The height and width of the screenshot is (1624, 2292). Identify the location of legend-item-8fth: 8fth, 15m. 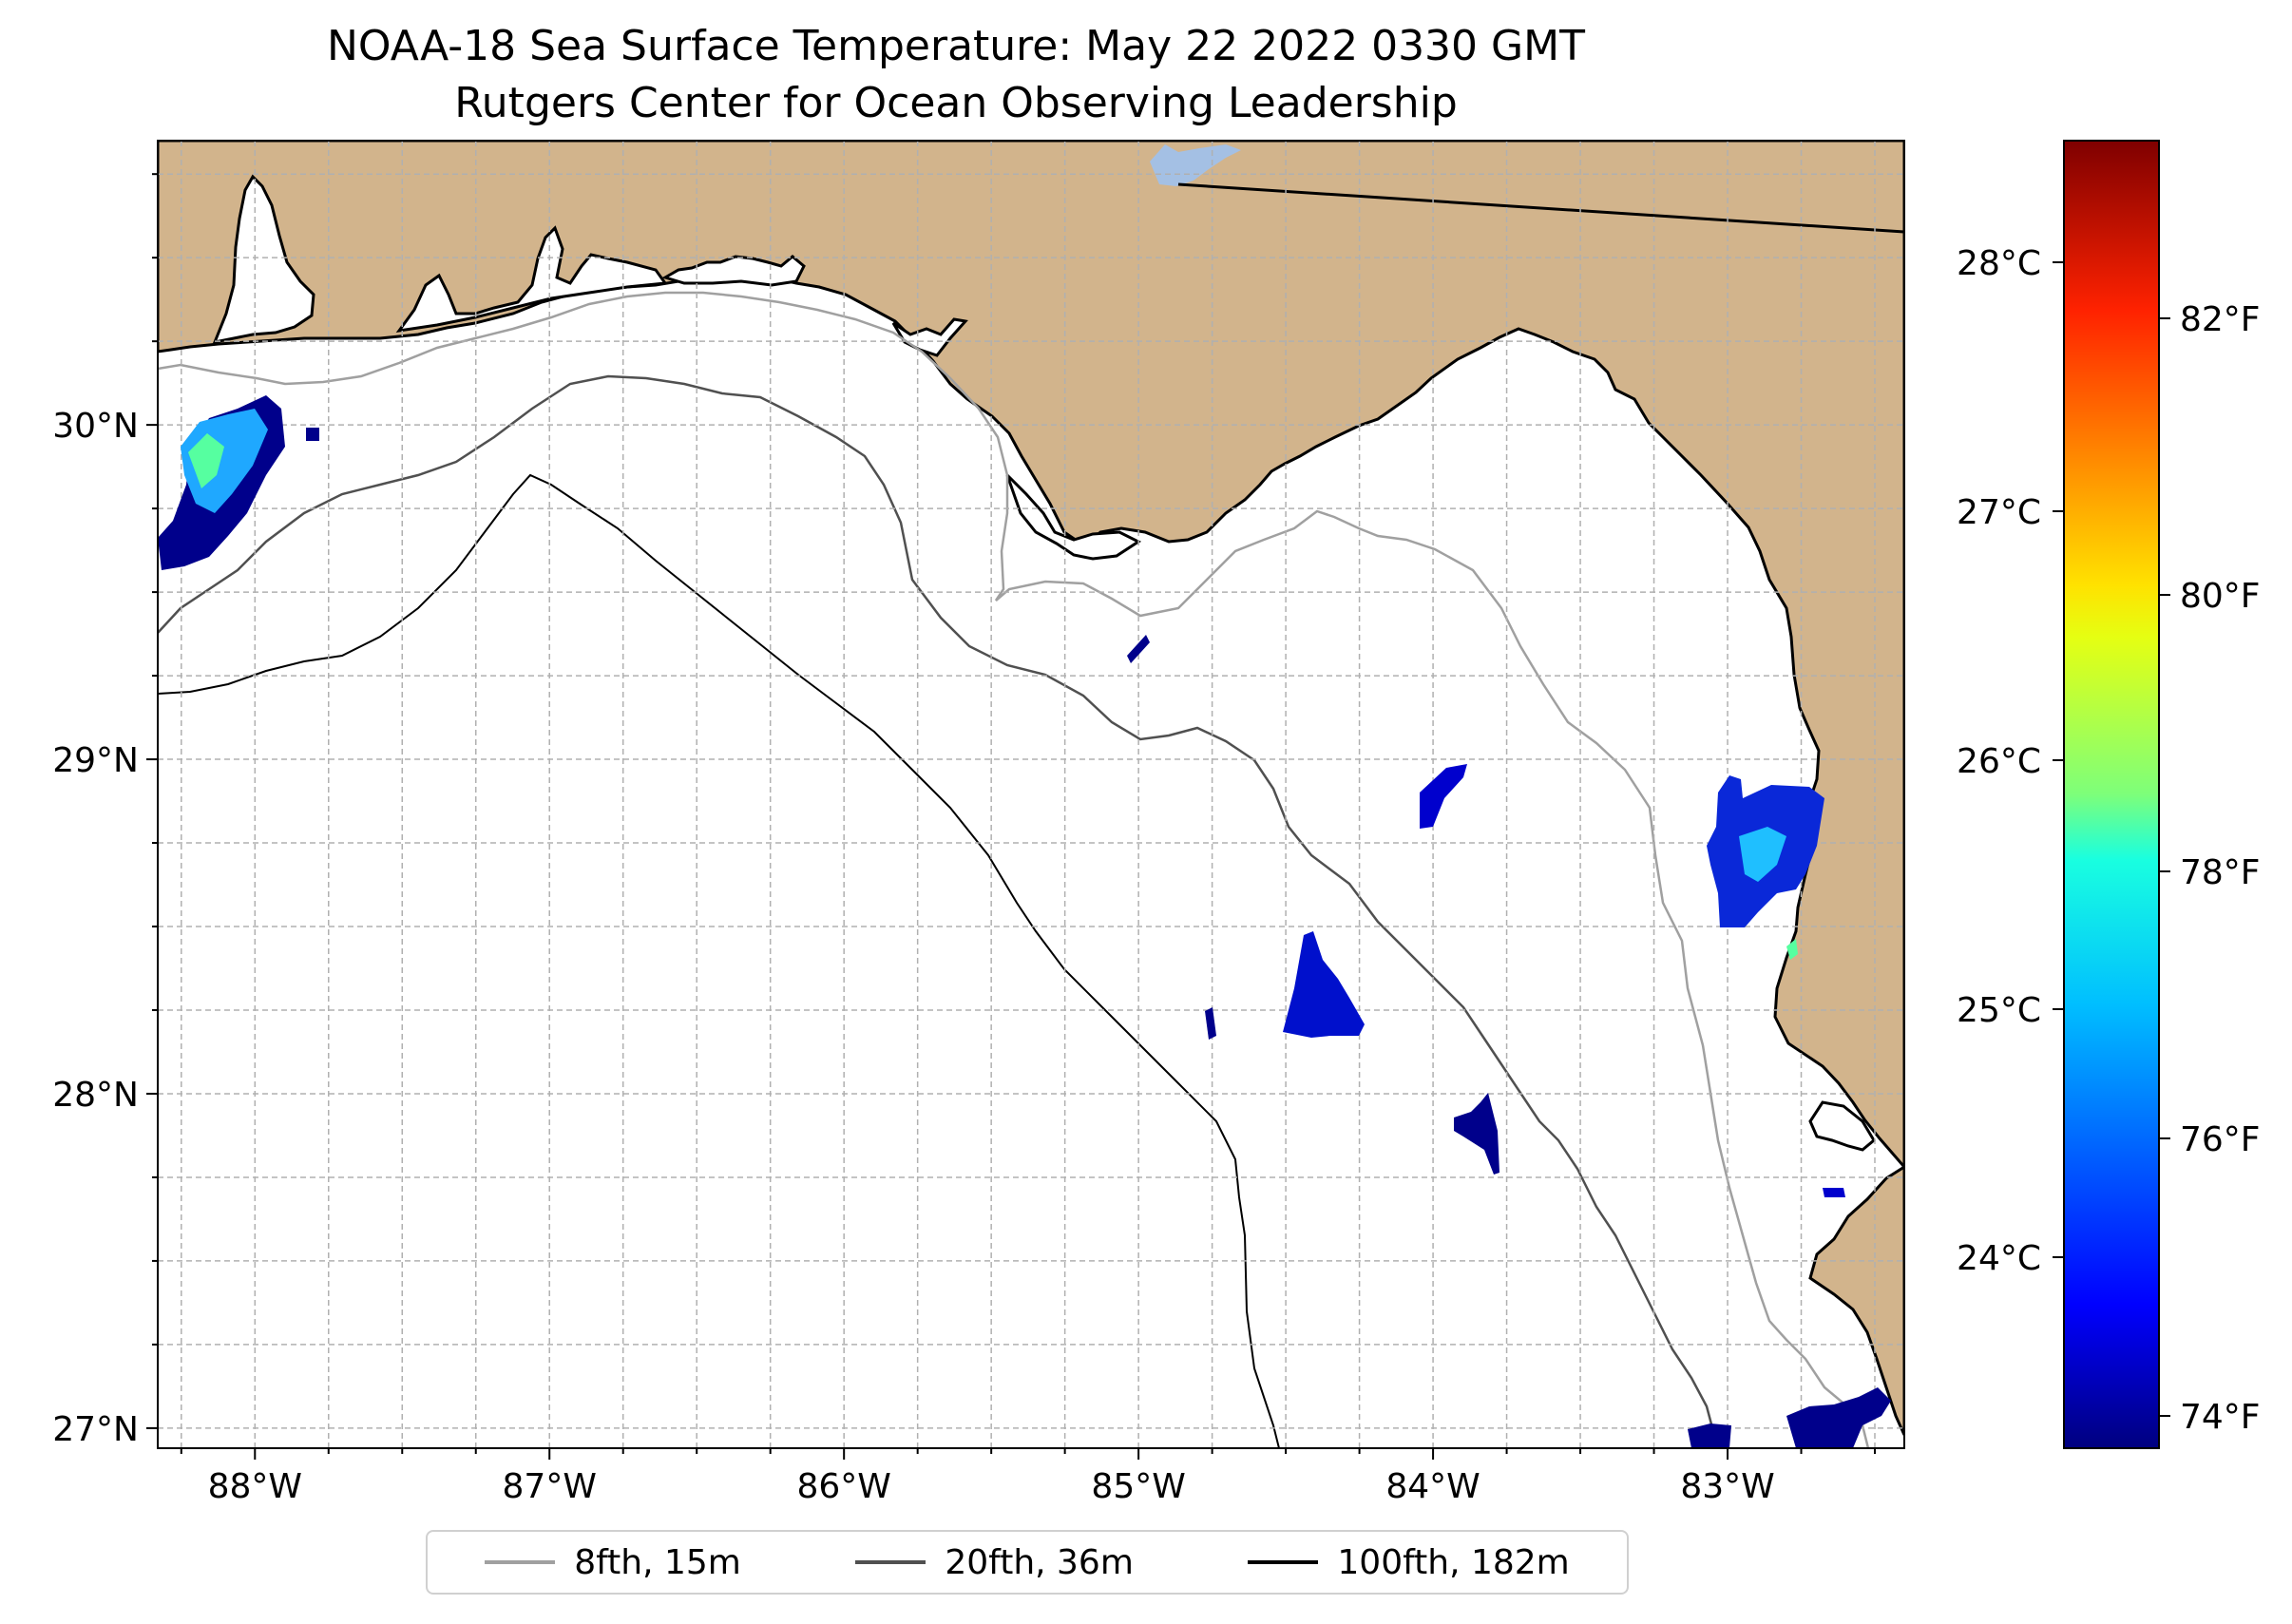
(613, 1562).